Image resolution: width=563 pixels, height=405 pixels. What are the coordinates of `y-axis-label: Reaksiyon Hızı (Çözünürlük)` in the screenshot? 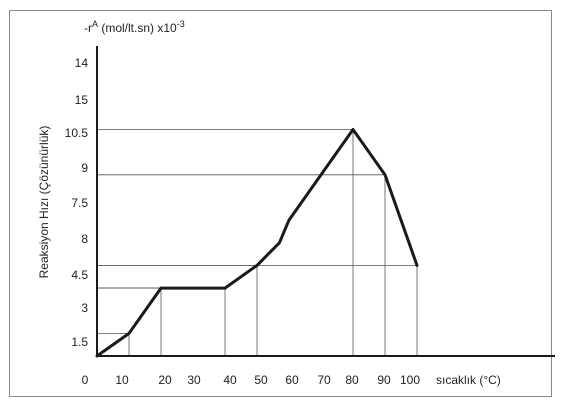 It's located at (44, 202).